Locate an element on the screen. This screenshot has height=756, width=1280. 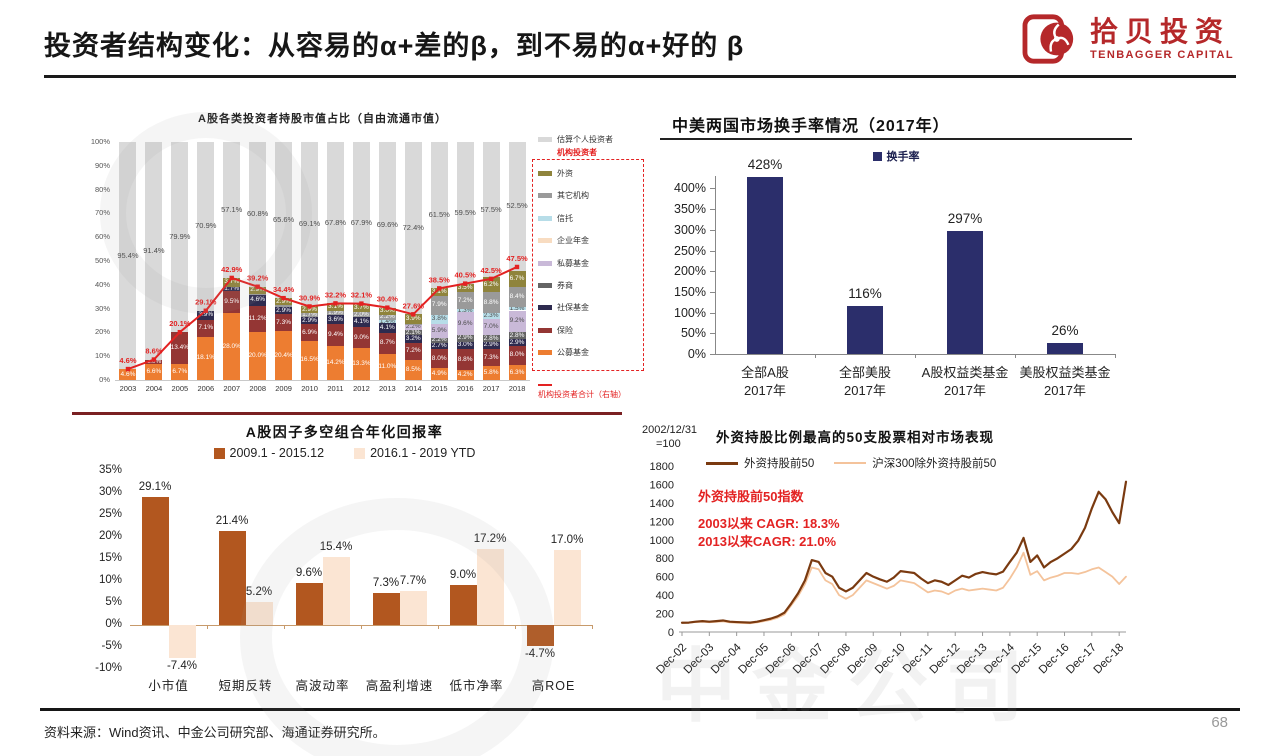
company-logo: 拾贝投资 TENBAGGER CAPITAL is located at coordinates (1128, 39).